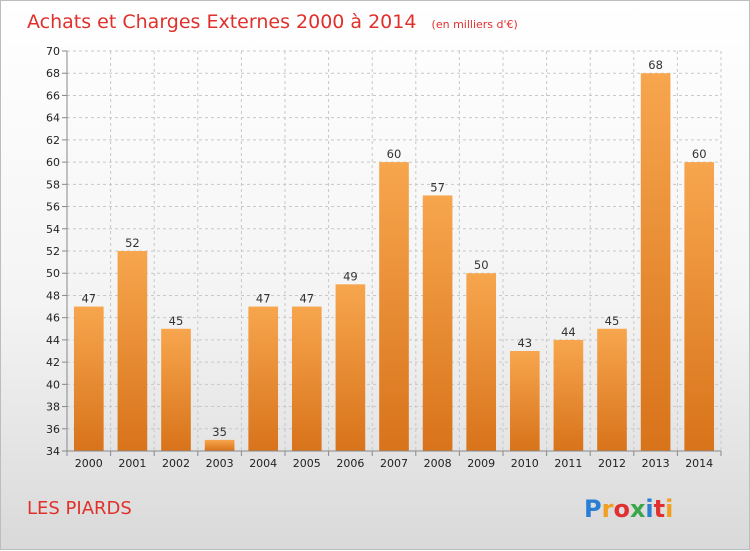 Image resolution: width=750 pixels, height=551 pixels. Describe the element at coordinates (53, 162) in the screenshot. I see `y-tick-label: 60` at that location.